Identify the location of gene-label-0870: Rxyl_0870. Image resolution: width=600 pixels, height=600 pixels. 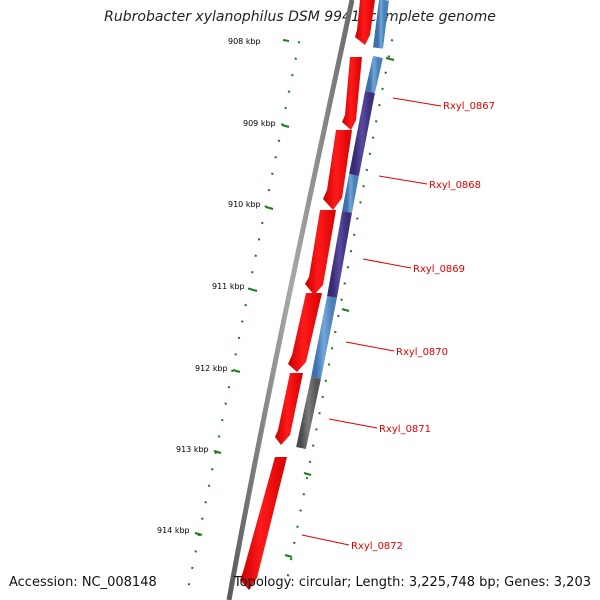
(422, 352).